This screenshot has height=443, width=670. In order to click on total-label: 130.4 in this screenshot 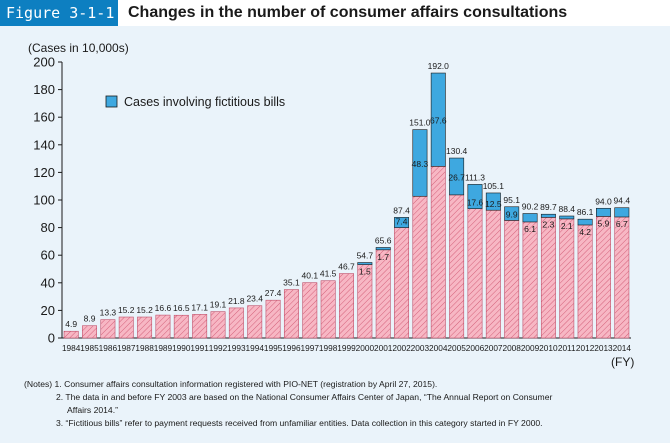, I will do `click(457, 151)`.